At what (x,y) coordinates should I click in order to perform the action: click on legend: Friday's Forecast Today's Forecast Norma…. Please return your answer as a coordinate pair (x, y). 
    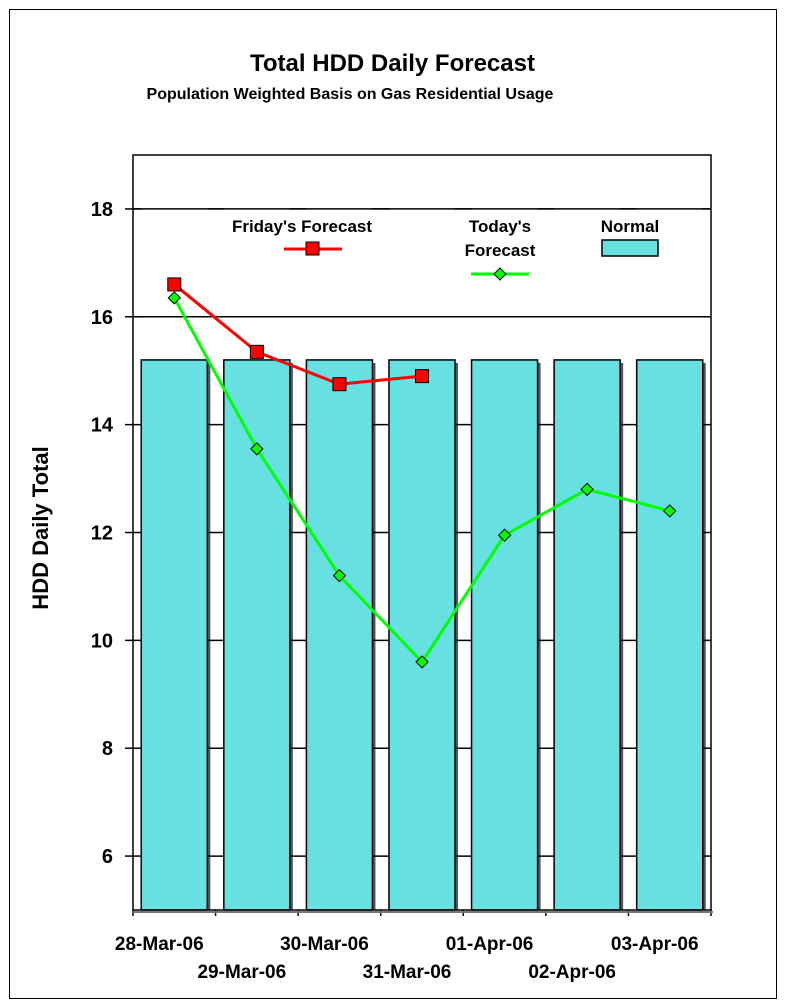
    Looking at the image, I should click on (446, 249).